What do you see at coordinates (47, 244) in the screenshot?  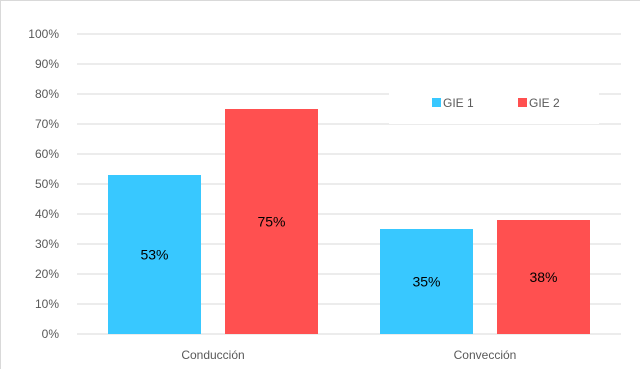 I see `y-tick-label: 30%` at bounding box center [47, 244].